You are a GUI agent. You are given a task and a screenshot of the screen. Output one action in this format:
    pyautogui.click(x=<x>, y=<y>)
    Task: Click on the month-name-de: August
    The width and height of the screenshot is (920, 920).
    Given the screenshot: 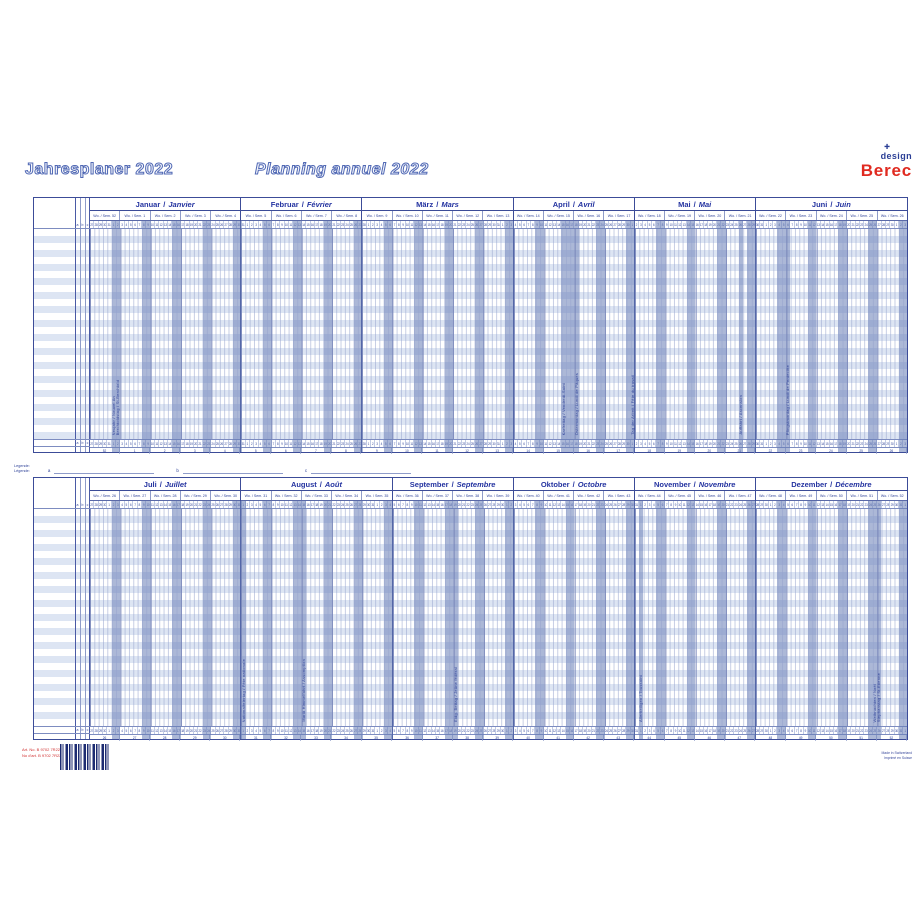 What is the action you would take?
    pyautogui.click(x=303, y=484)
    